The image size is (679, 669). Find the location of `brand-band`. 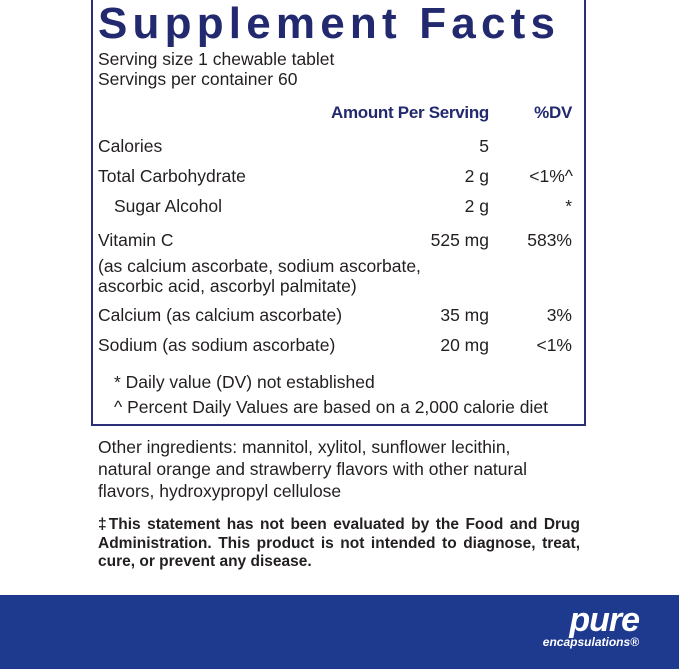

brand-band is located at coordinates (339, 632).